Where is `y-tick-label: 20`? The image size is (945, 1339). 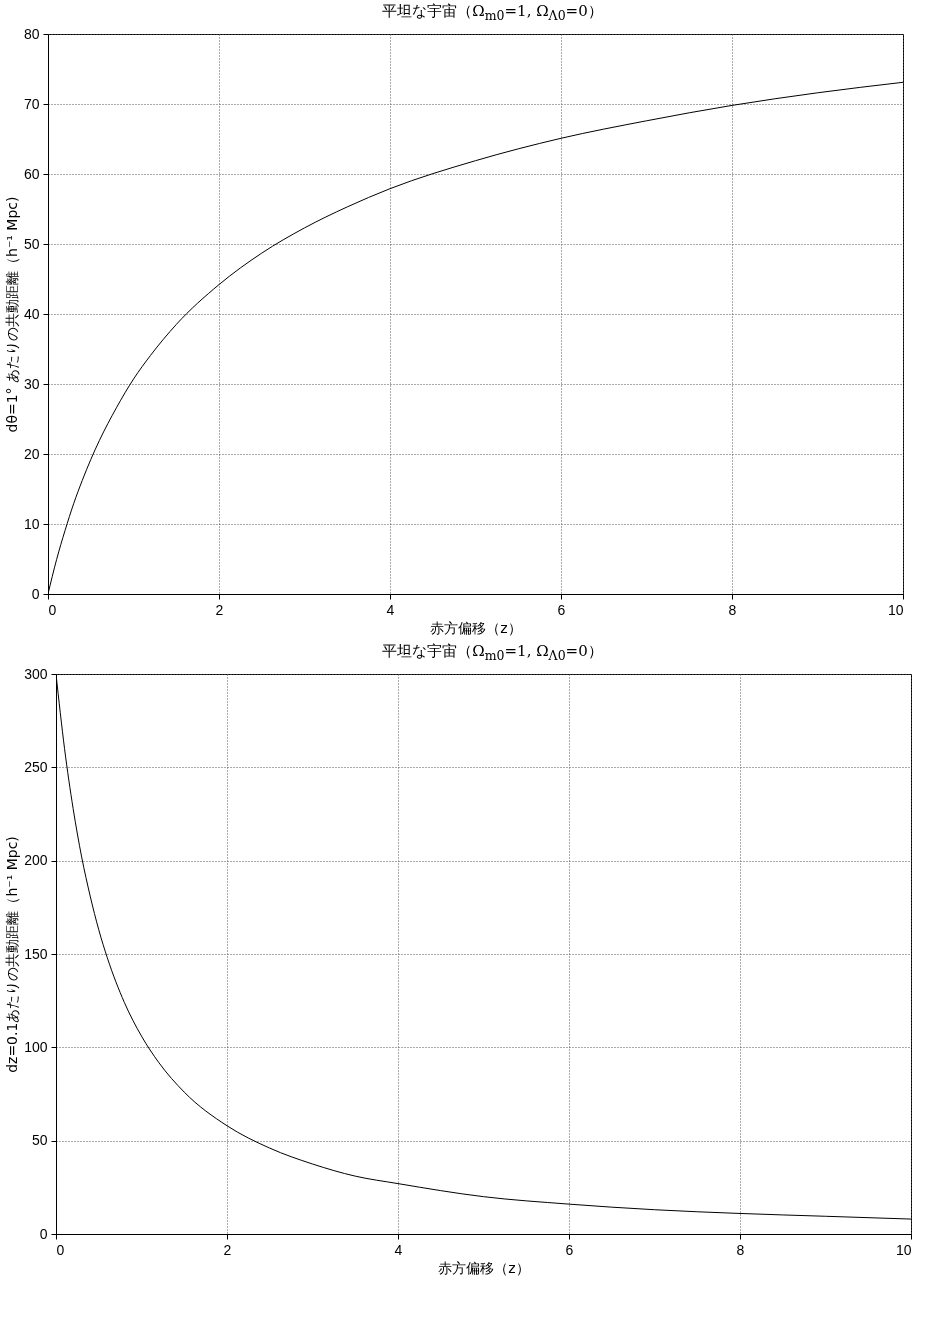 y-tick-label: 20 is located at coordinates (31, 453).